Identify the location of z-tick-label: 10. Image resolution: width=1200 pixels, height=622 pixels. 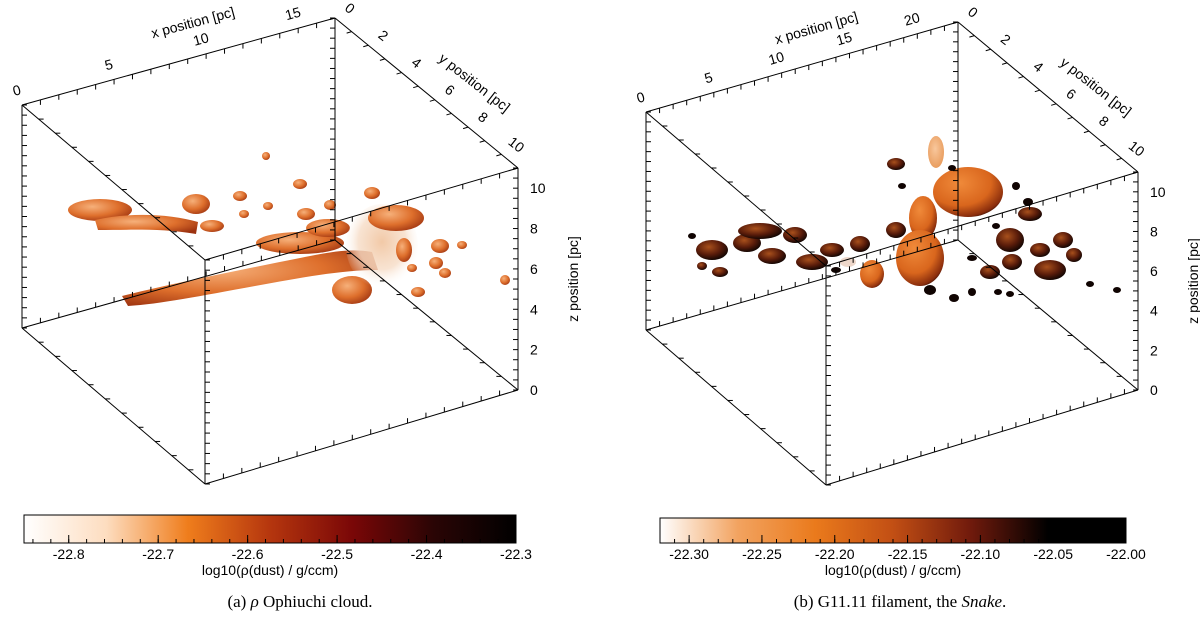
(1158, 192).